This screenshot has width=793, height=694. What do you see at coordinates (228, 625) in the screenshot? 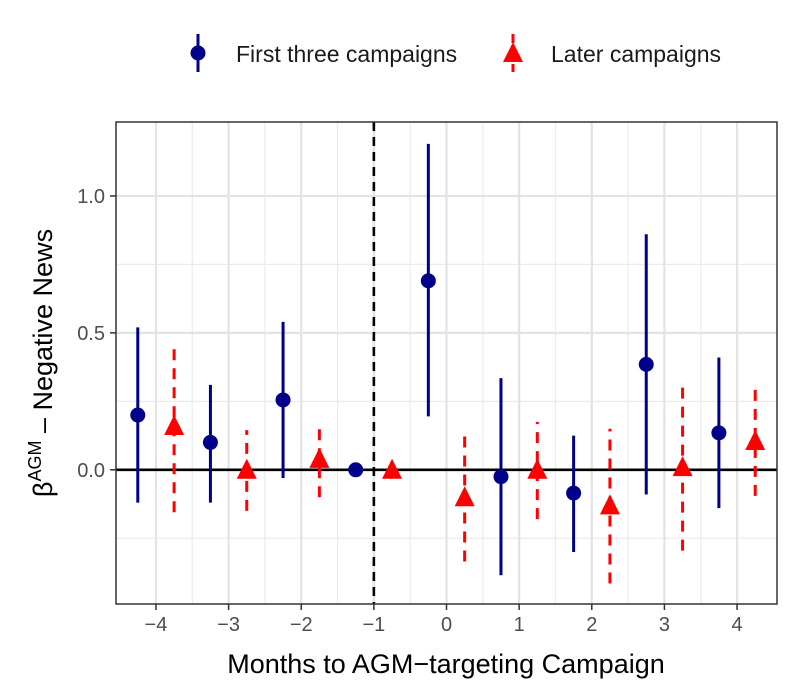
I see `x-tick-label-1: −3` at bounding box center [228, 625].